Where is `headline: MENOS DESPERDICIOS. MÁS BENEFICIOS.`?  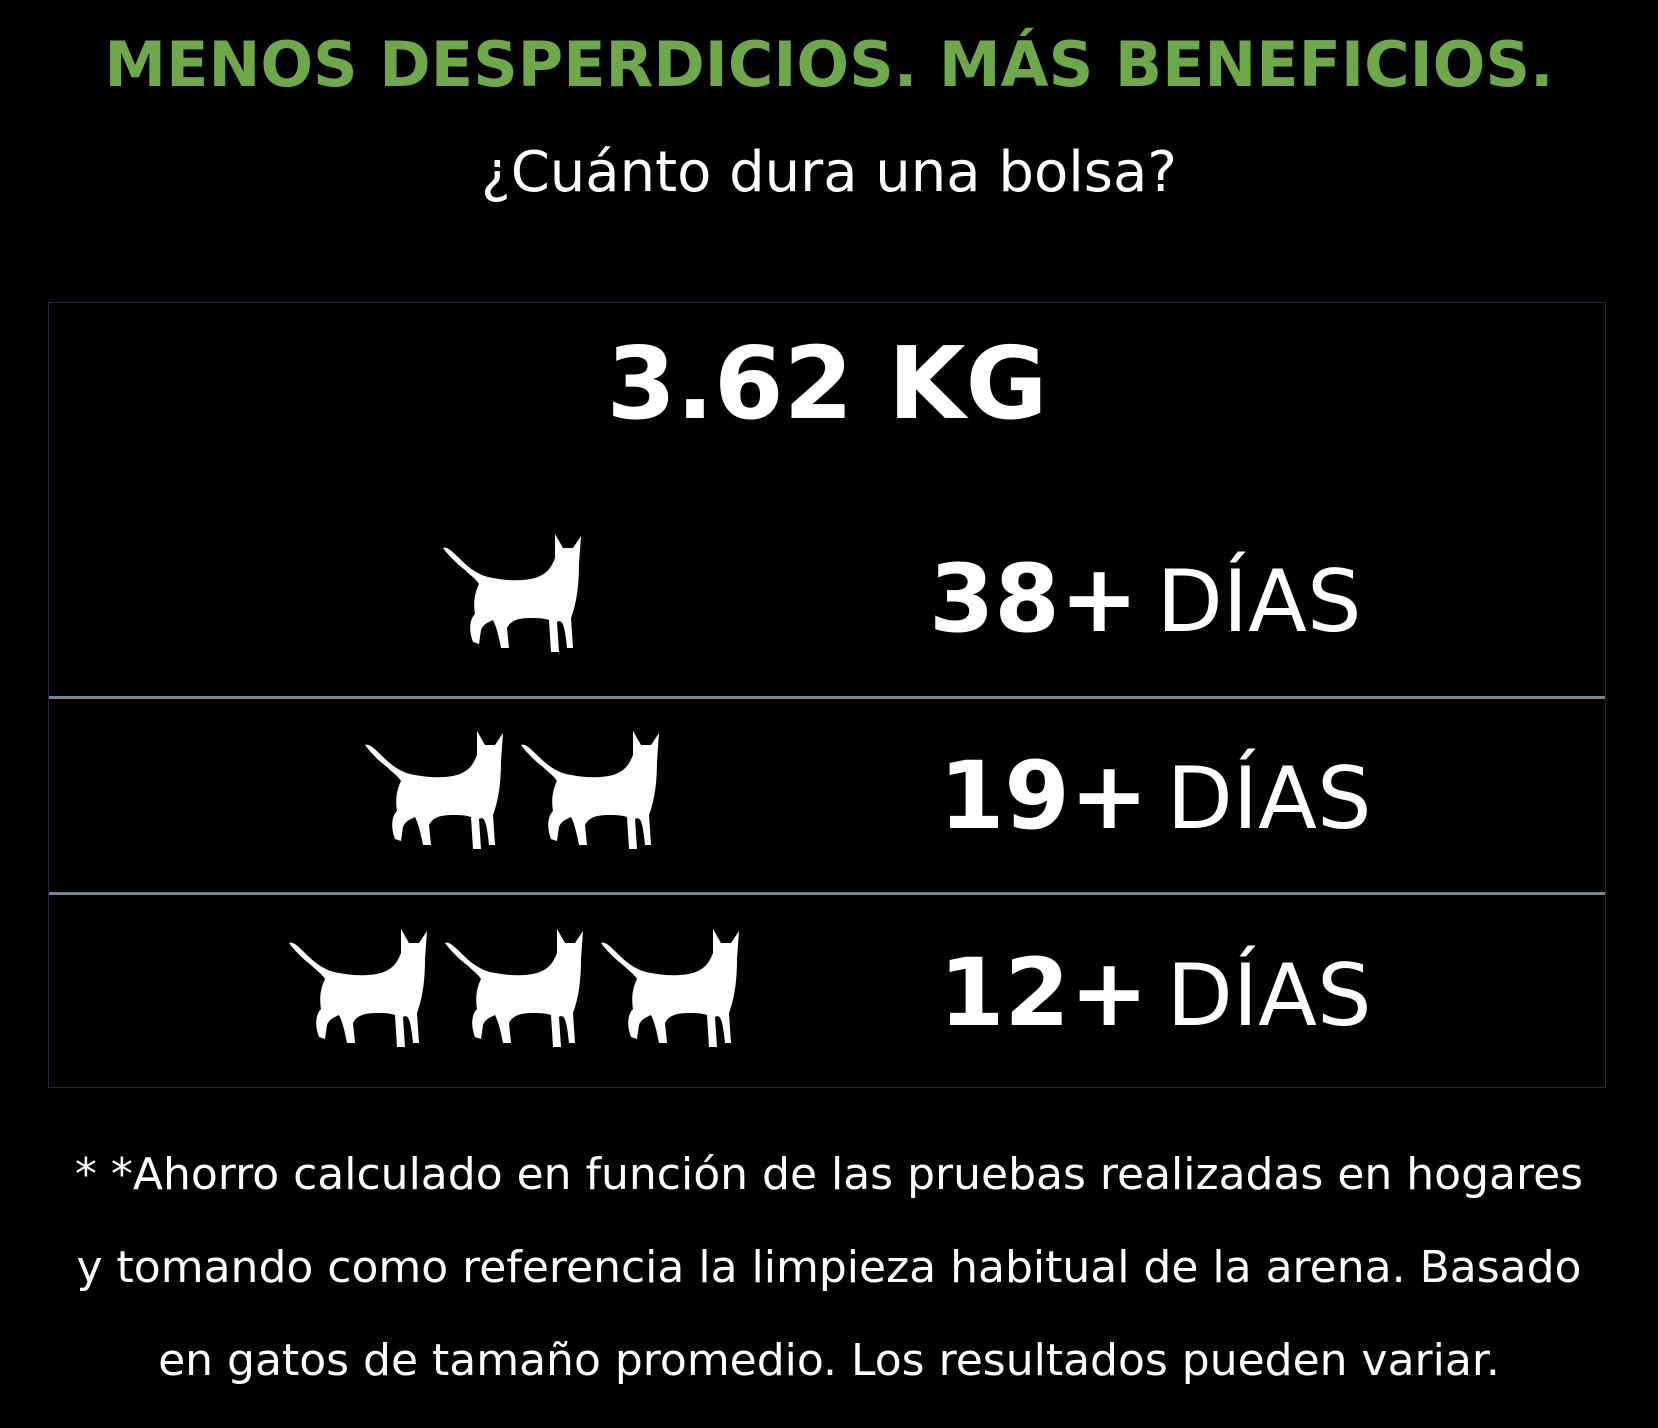 headline: MENOS DESPERDICIOS. MÁS BENEFICIOS. is located at coordinates (829, 64).